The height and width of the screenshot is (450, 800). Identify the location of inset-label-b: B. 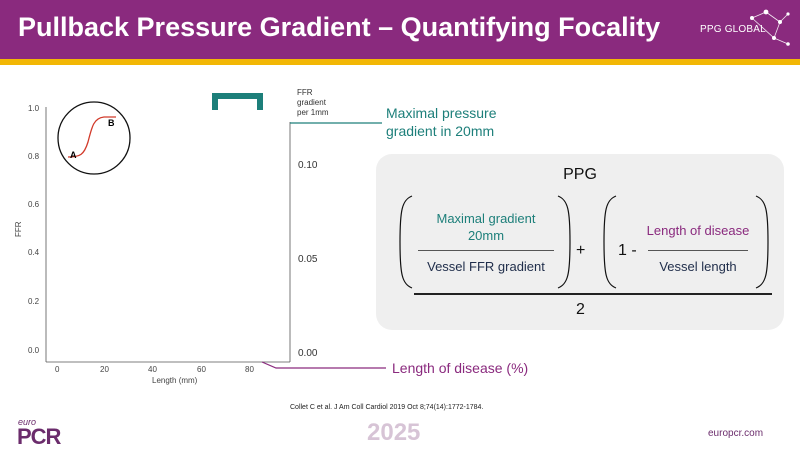
(111, 123).